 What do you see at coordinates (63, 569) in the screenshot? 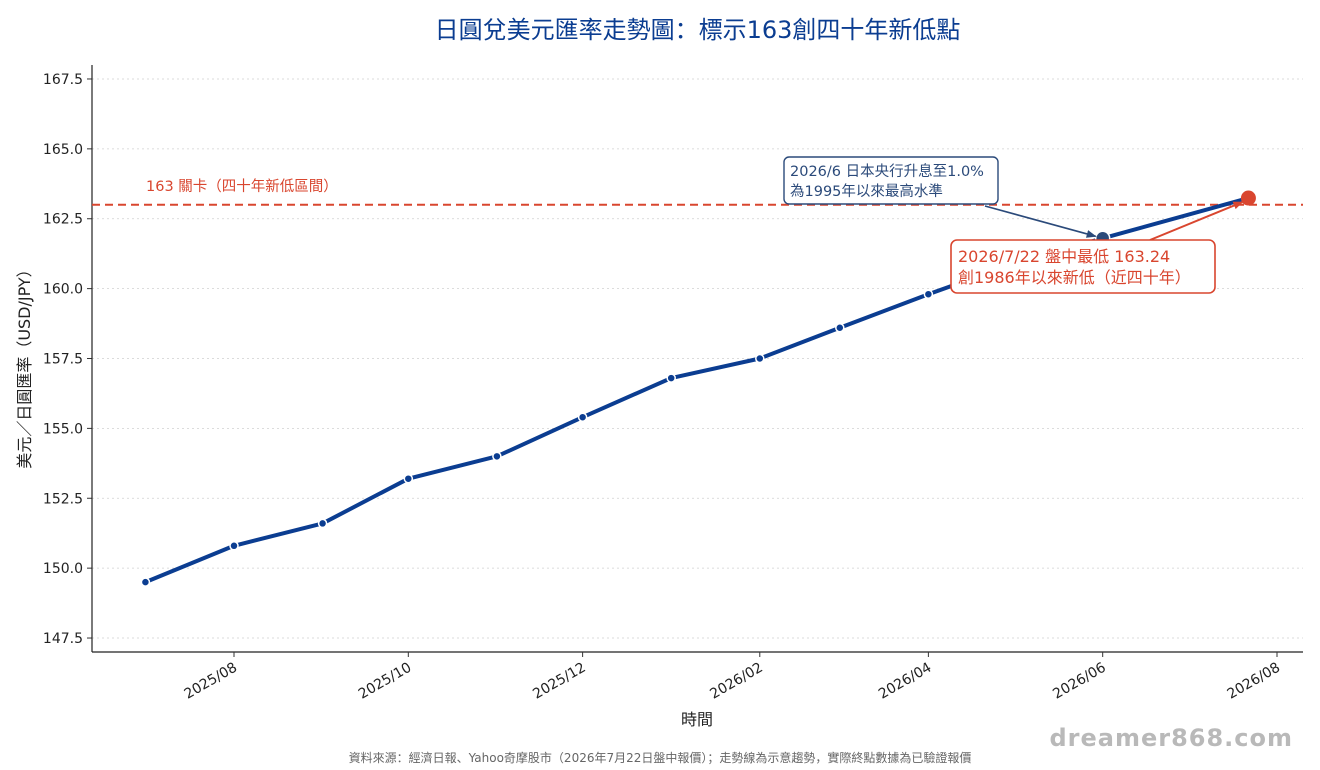
I see `y-tick-label: 150.0` at bounding box center [63, 569].